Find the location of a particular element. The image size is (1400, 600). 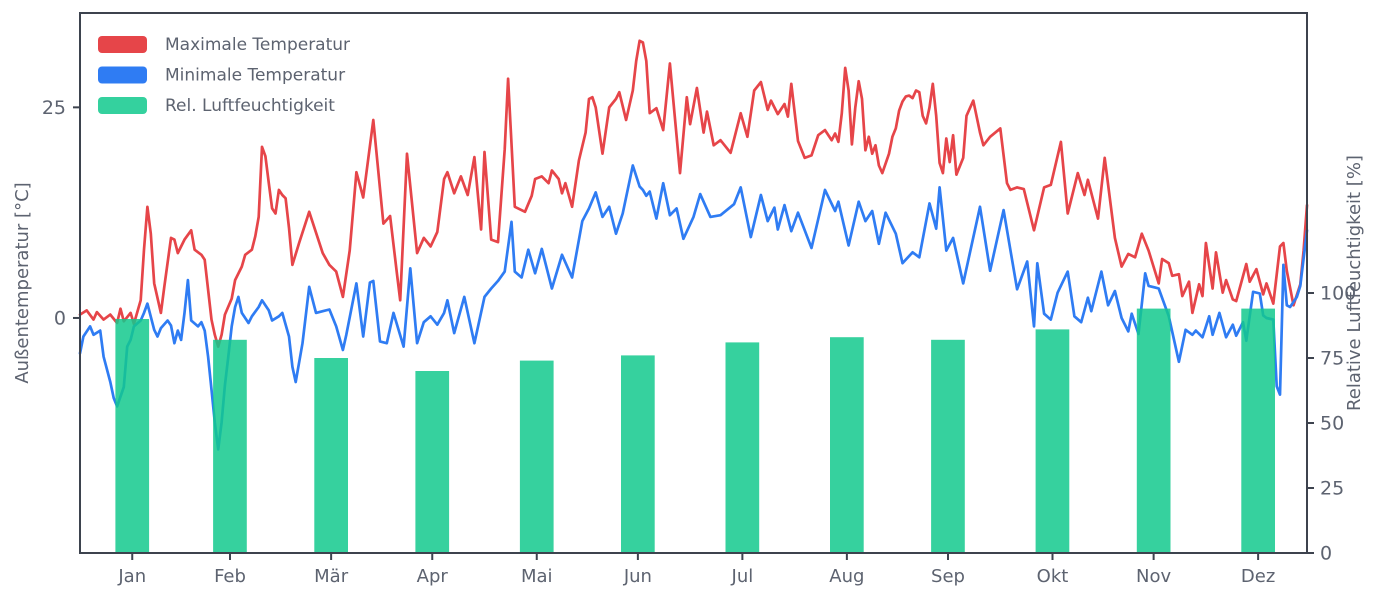

x-tick-label-feb: Feb is located at coordinates (230, 576).